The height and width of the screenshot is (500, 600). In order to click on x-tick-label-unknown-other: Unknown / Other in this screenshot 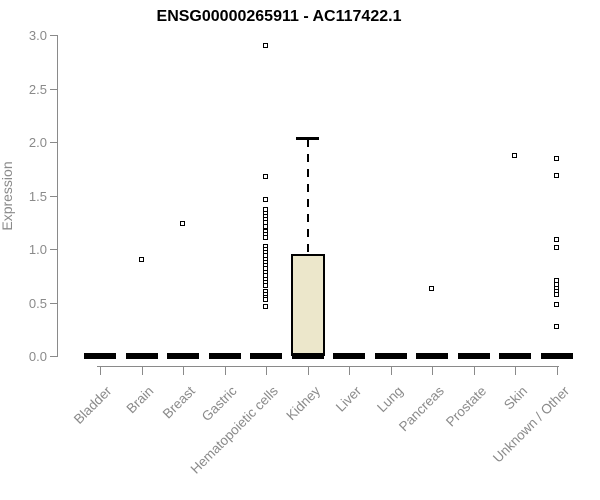, I will do `click(530, 424)`.